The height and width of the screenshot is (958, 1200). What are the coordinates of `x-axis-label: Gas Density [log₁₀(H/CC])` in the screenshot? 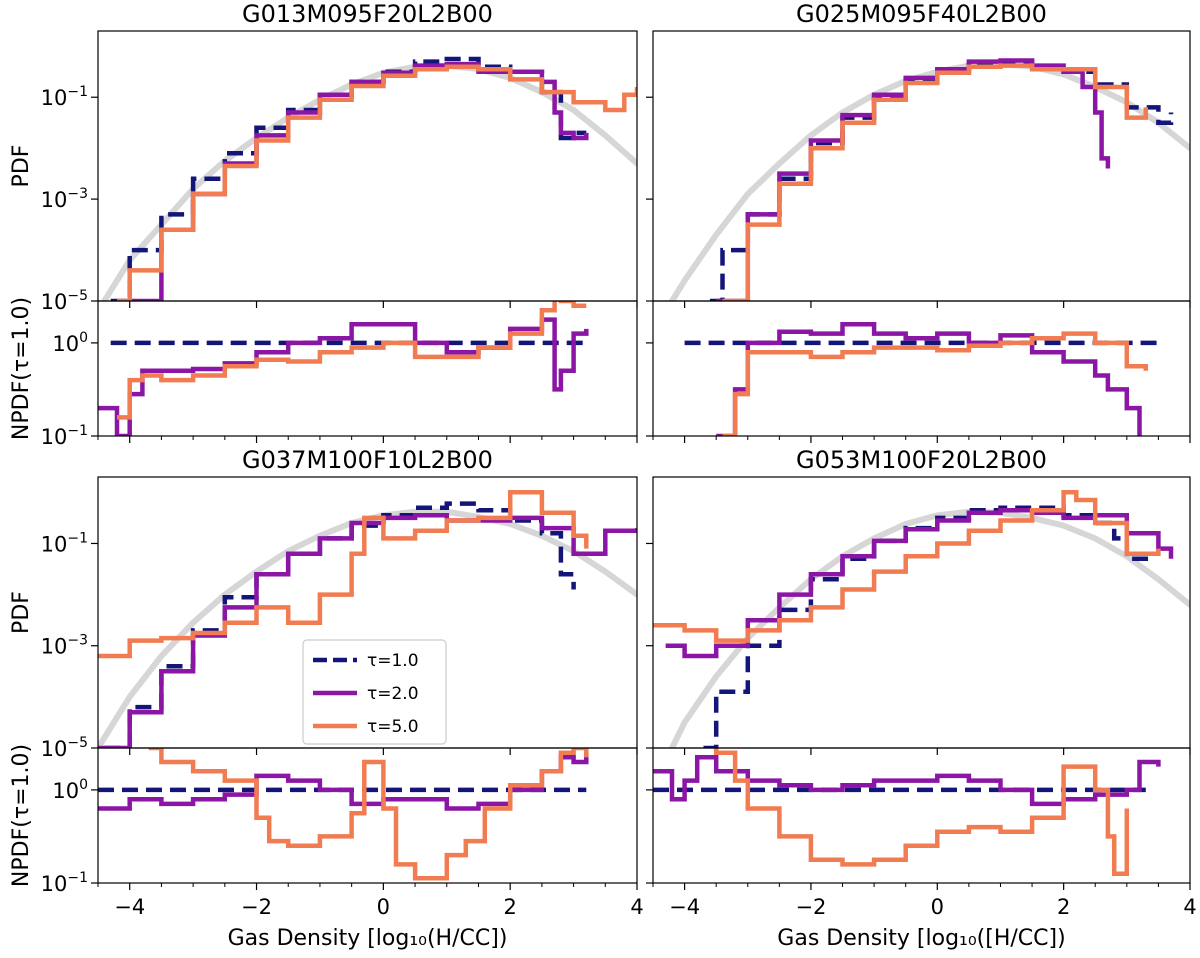 It's located at (368, 938).